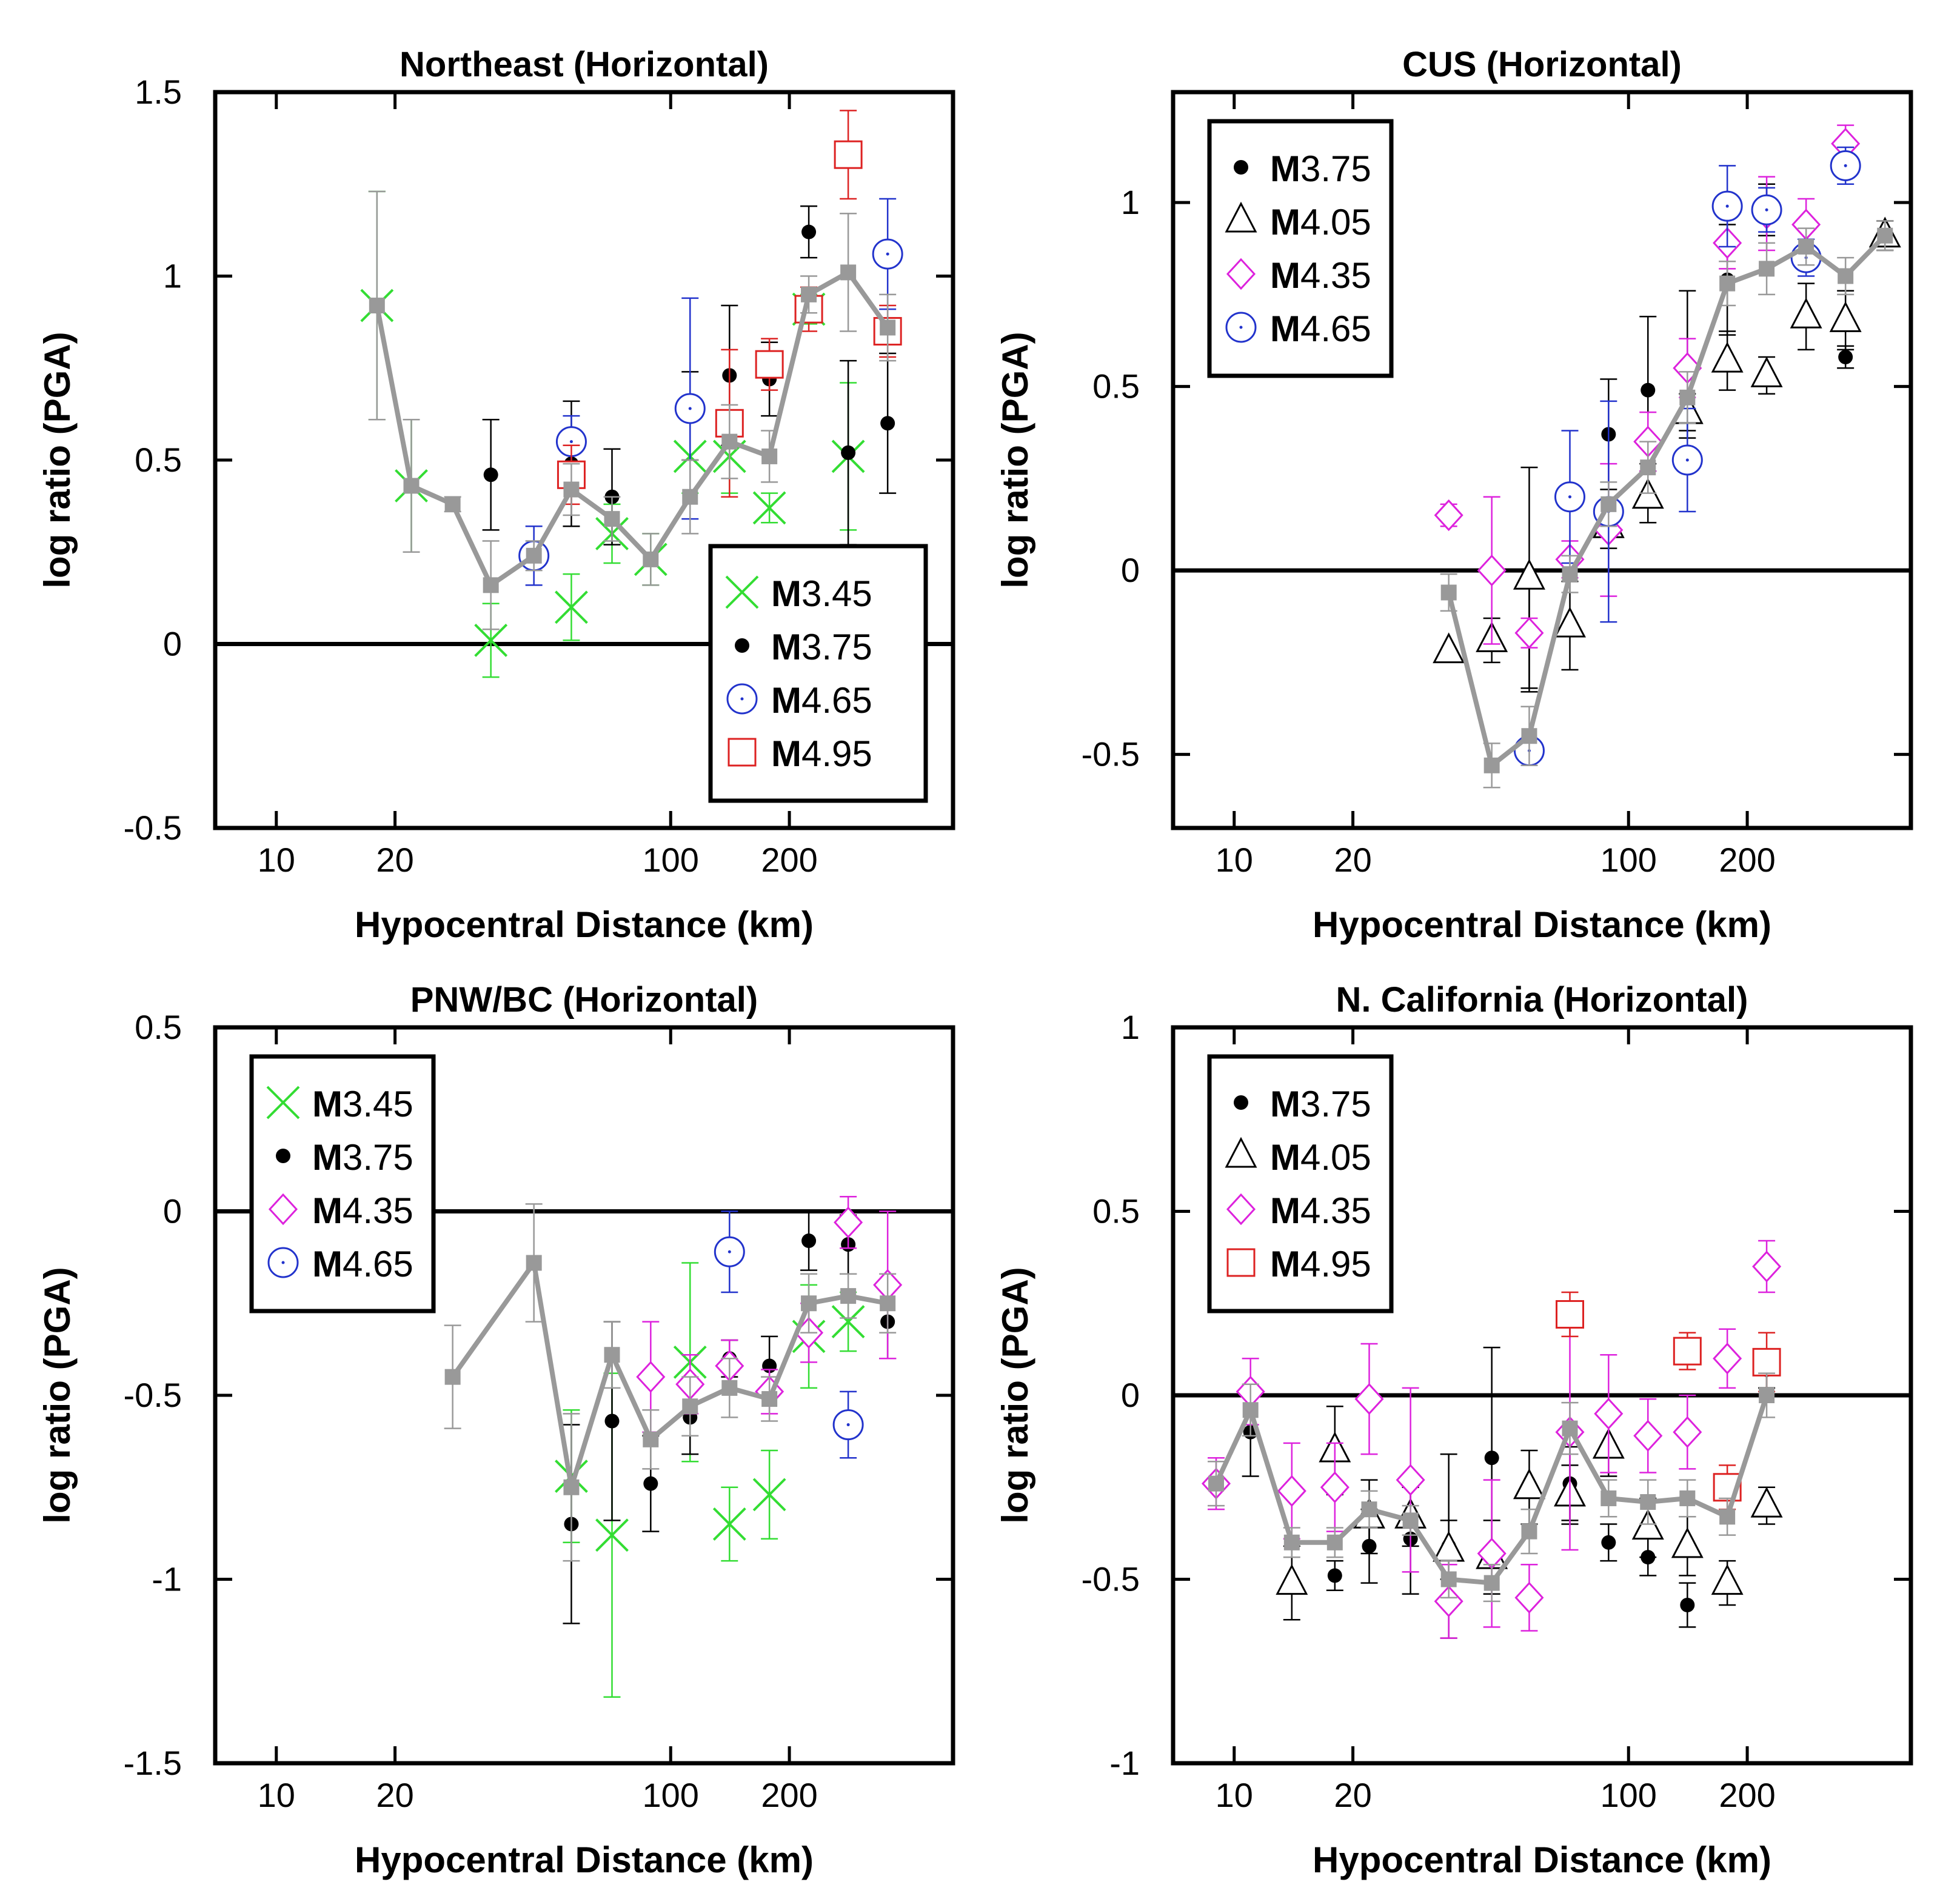 This screenshot has width=1960, height=1899. I want to click on legend-label: M4.05, so click(1320, 222).